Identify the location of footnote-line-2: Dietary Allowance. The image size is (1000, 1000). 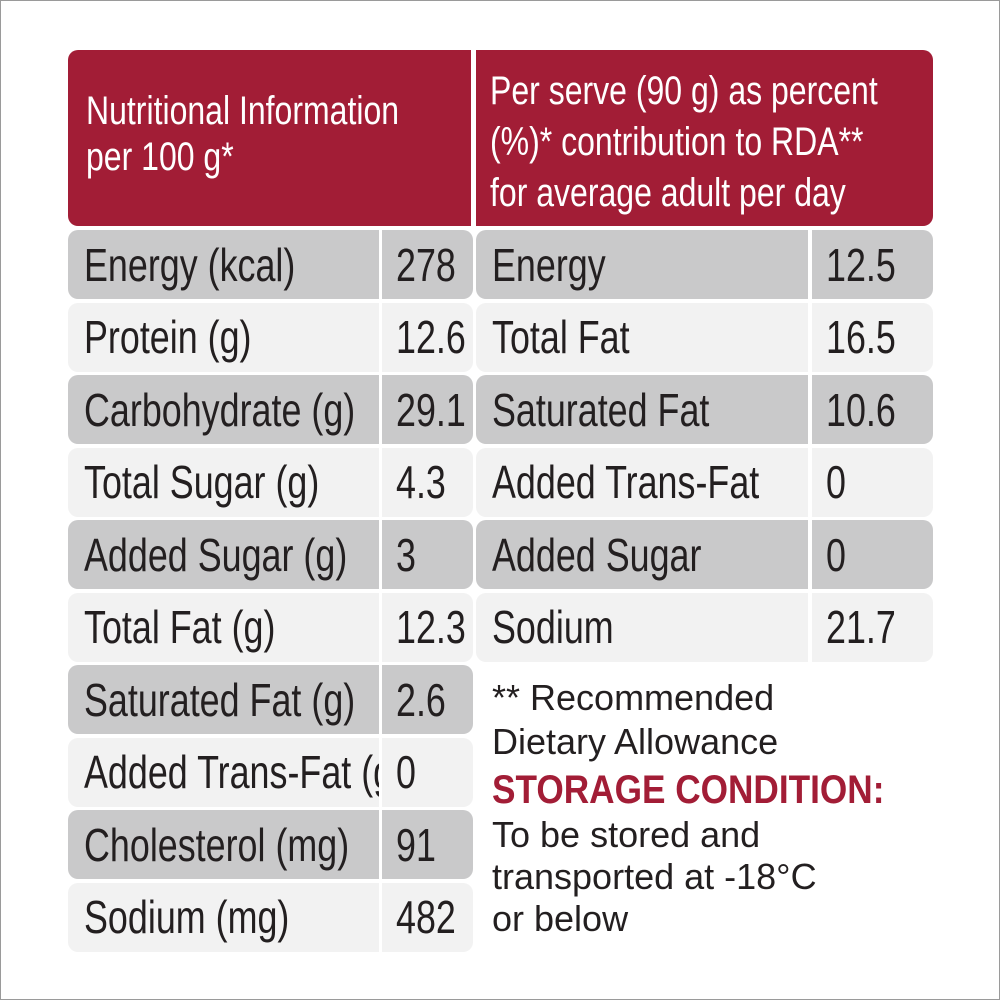
(635, 741).